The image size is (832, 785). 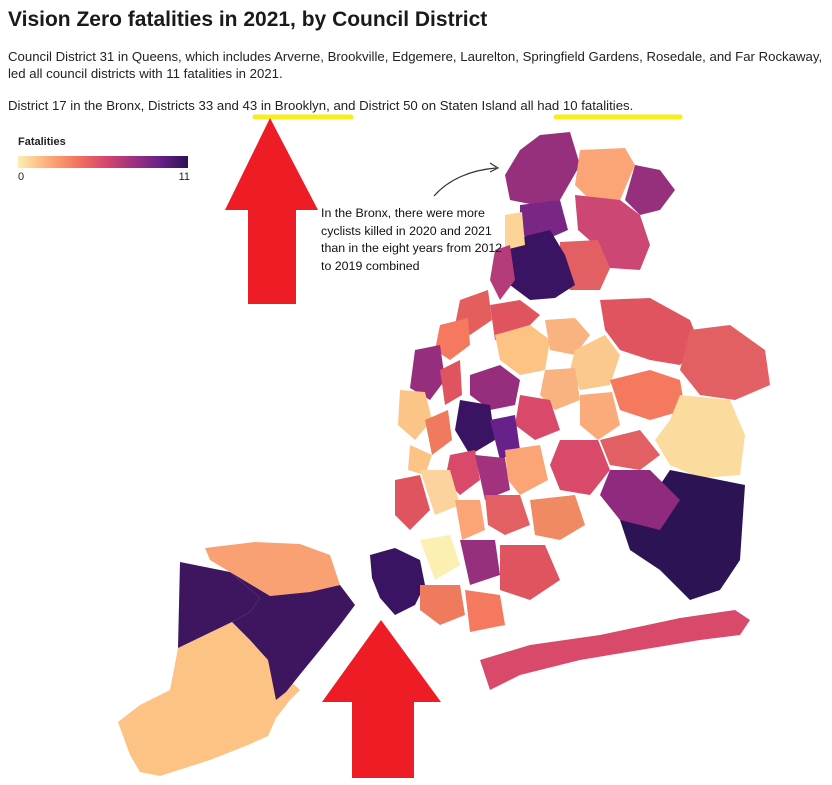 I want to click on district-50b, so click(x=292, y=636).